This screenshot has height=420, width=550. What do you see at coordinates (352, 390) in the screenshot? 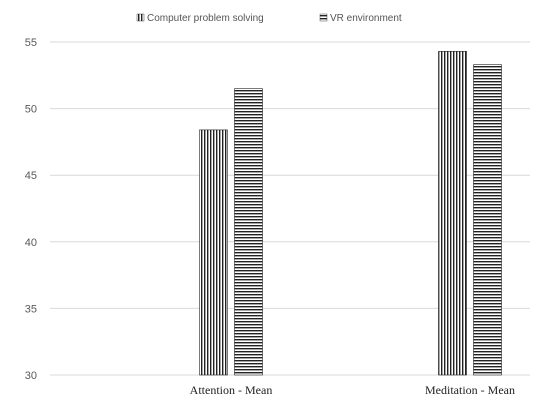
I see `x-axis-category-labels: Attention - Mean Meditation - Mean` at bounding box center [352, 390].